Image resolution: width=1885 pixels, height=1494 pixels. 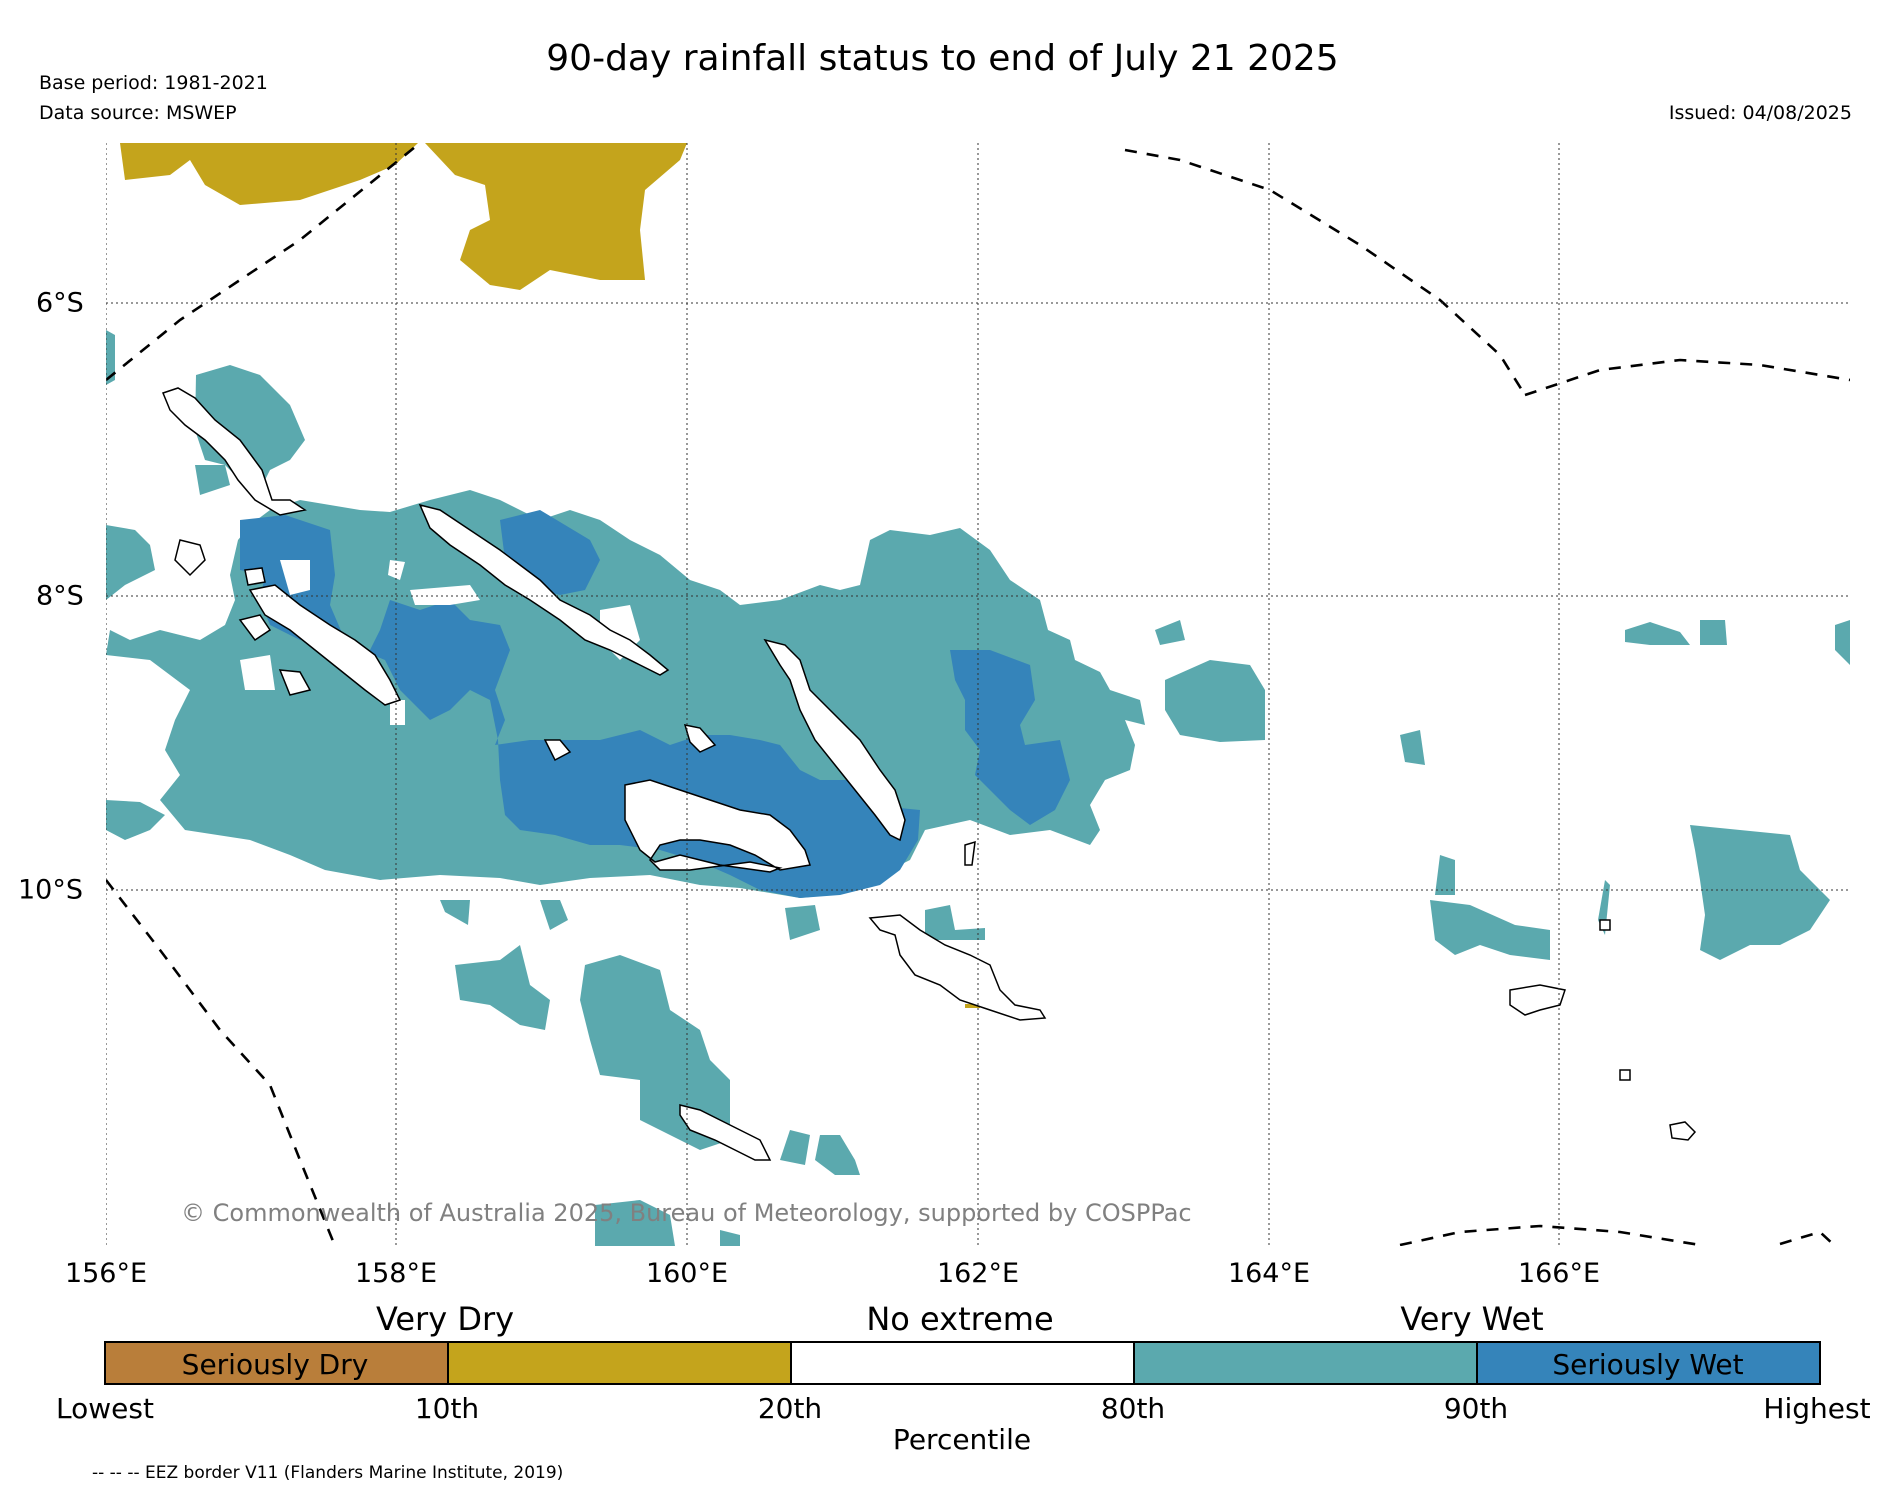 I want to click on island-vella-lavella, so click(x=255, y=628).